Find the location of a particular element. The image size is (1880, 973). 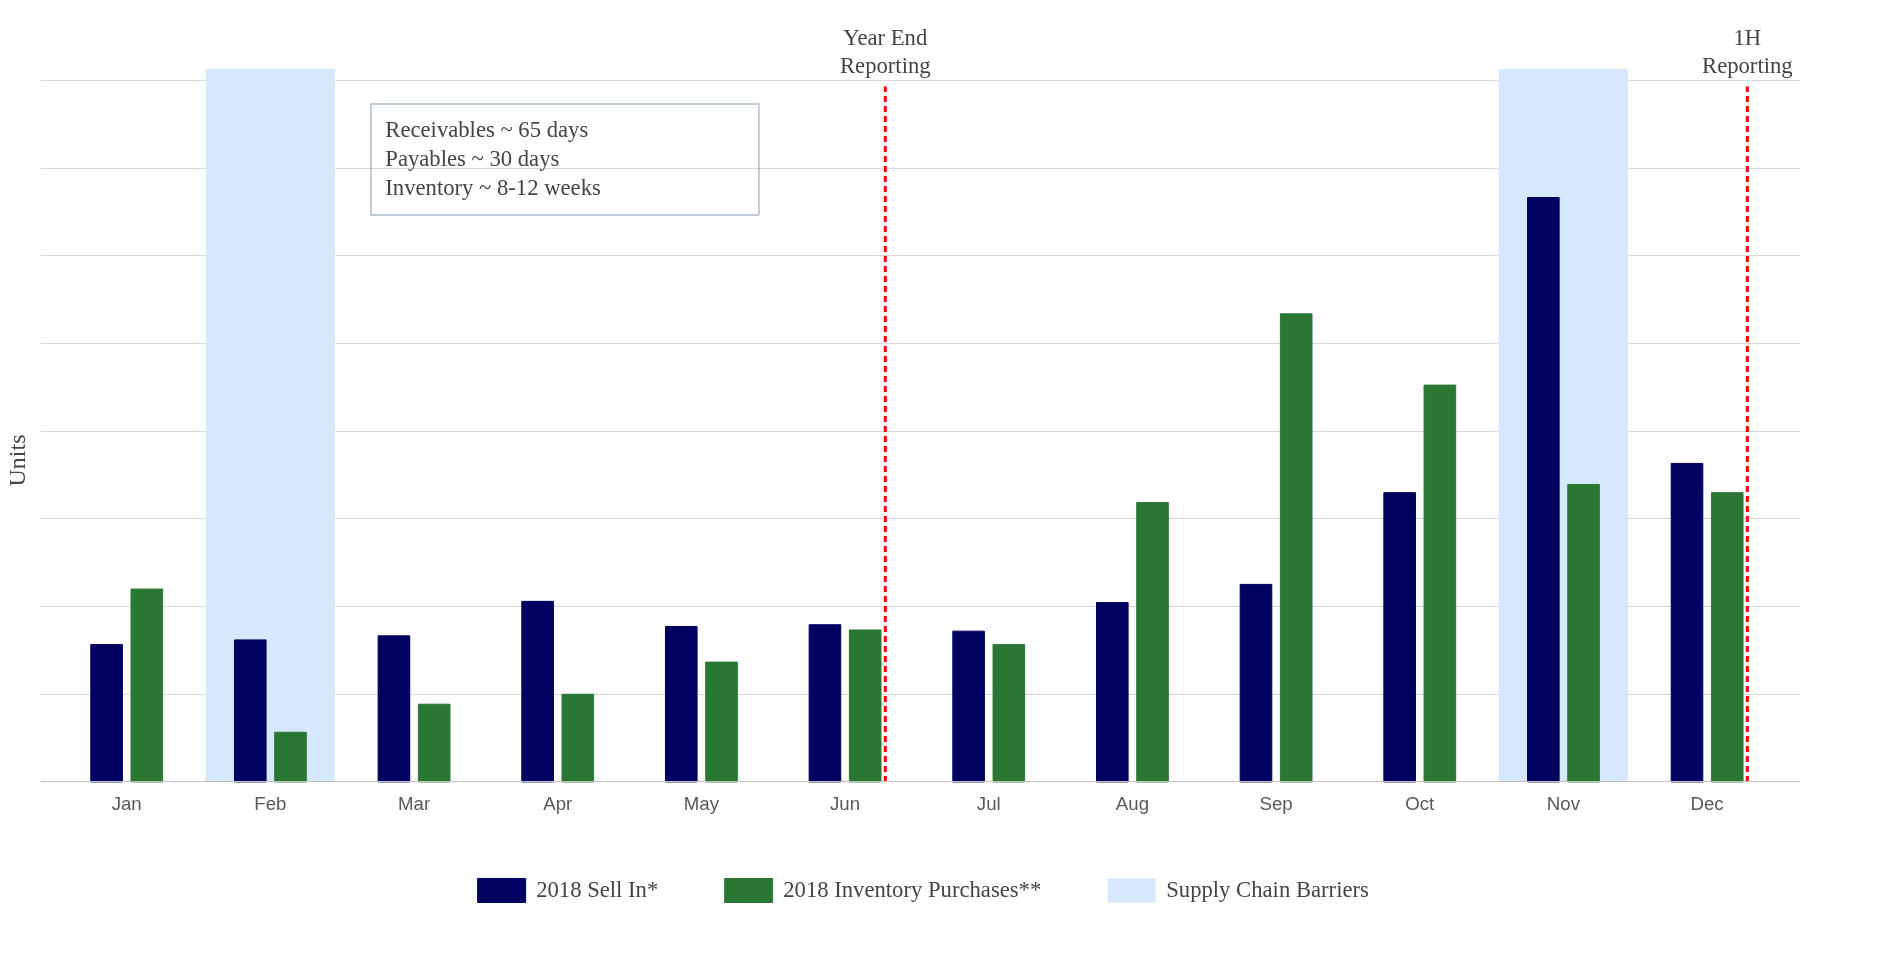

ref-line-label: 1H Reporting is located at coordinates (1747, 52).